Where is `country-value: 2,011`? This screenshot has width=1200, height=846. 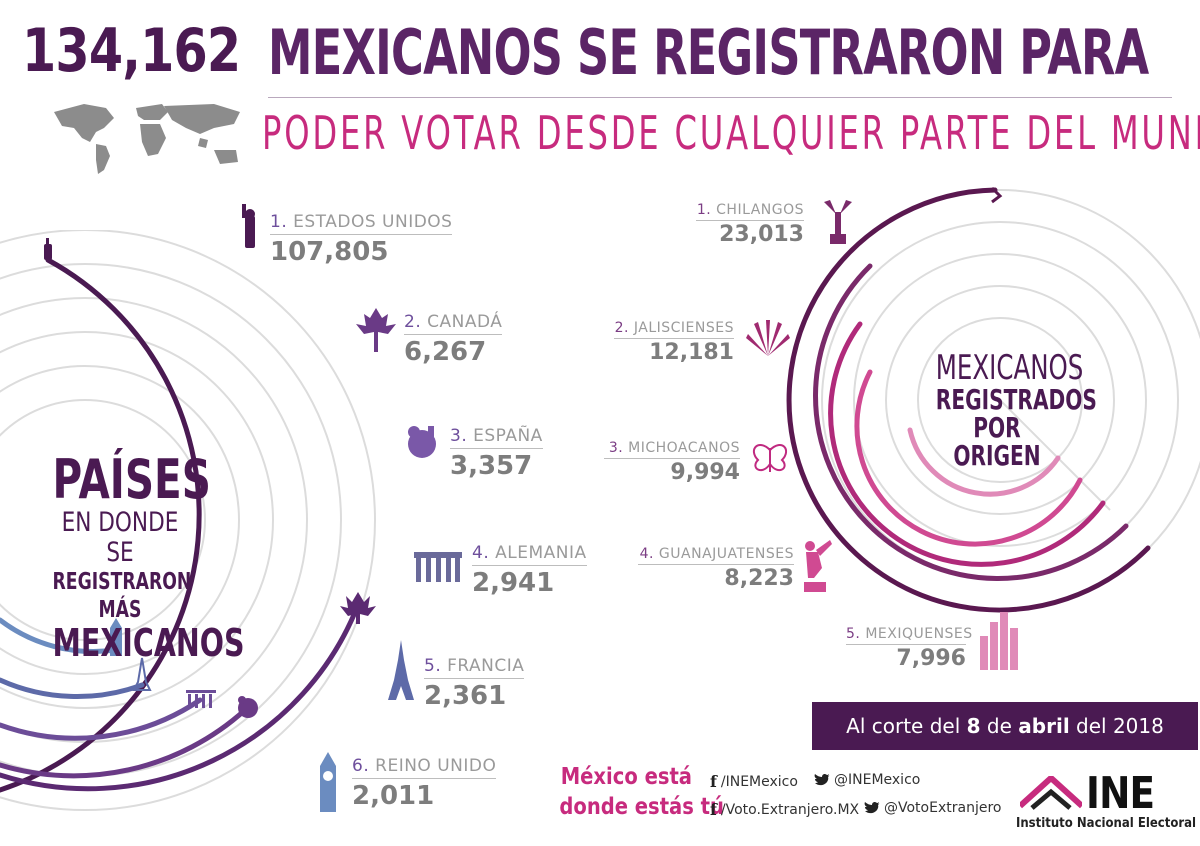
country-value: 2,011 is located at coordinates (393, 796).